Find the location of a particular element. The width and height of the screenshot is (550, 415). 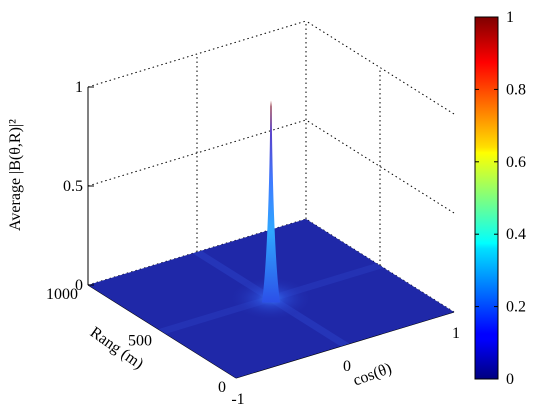

colorbar-tick-label: 0.8 is located at coordinates (516, 89).